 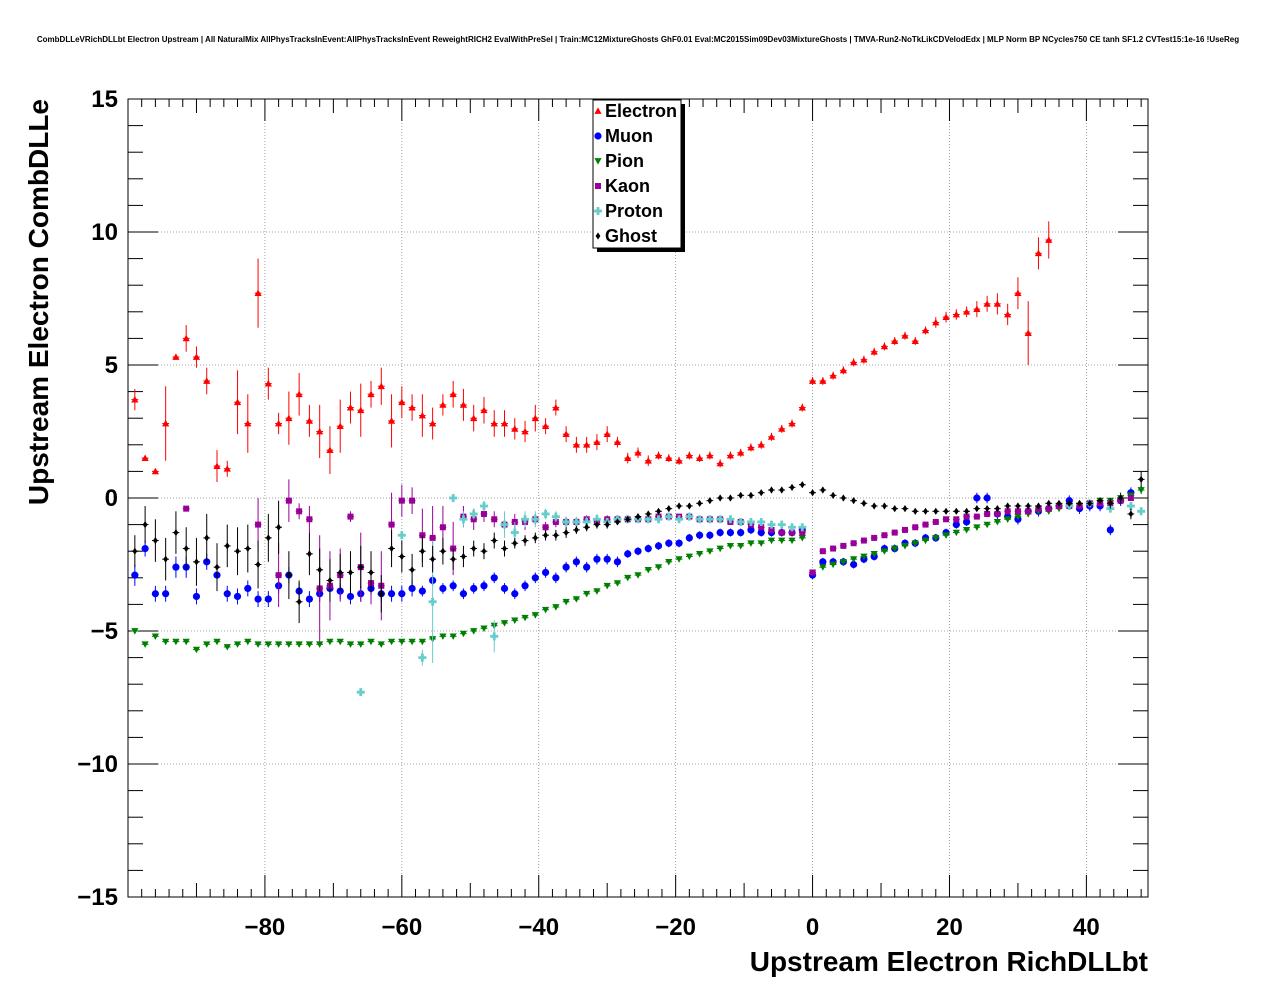 I want to click on legend-entry-ghost: Ghost, so click(x=626, y=236).